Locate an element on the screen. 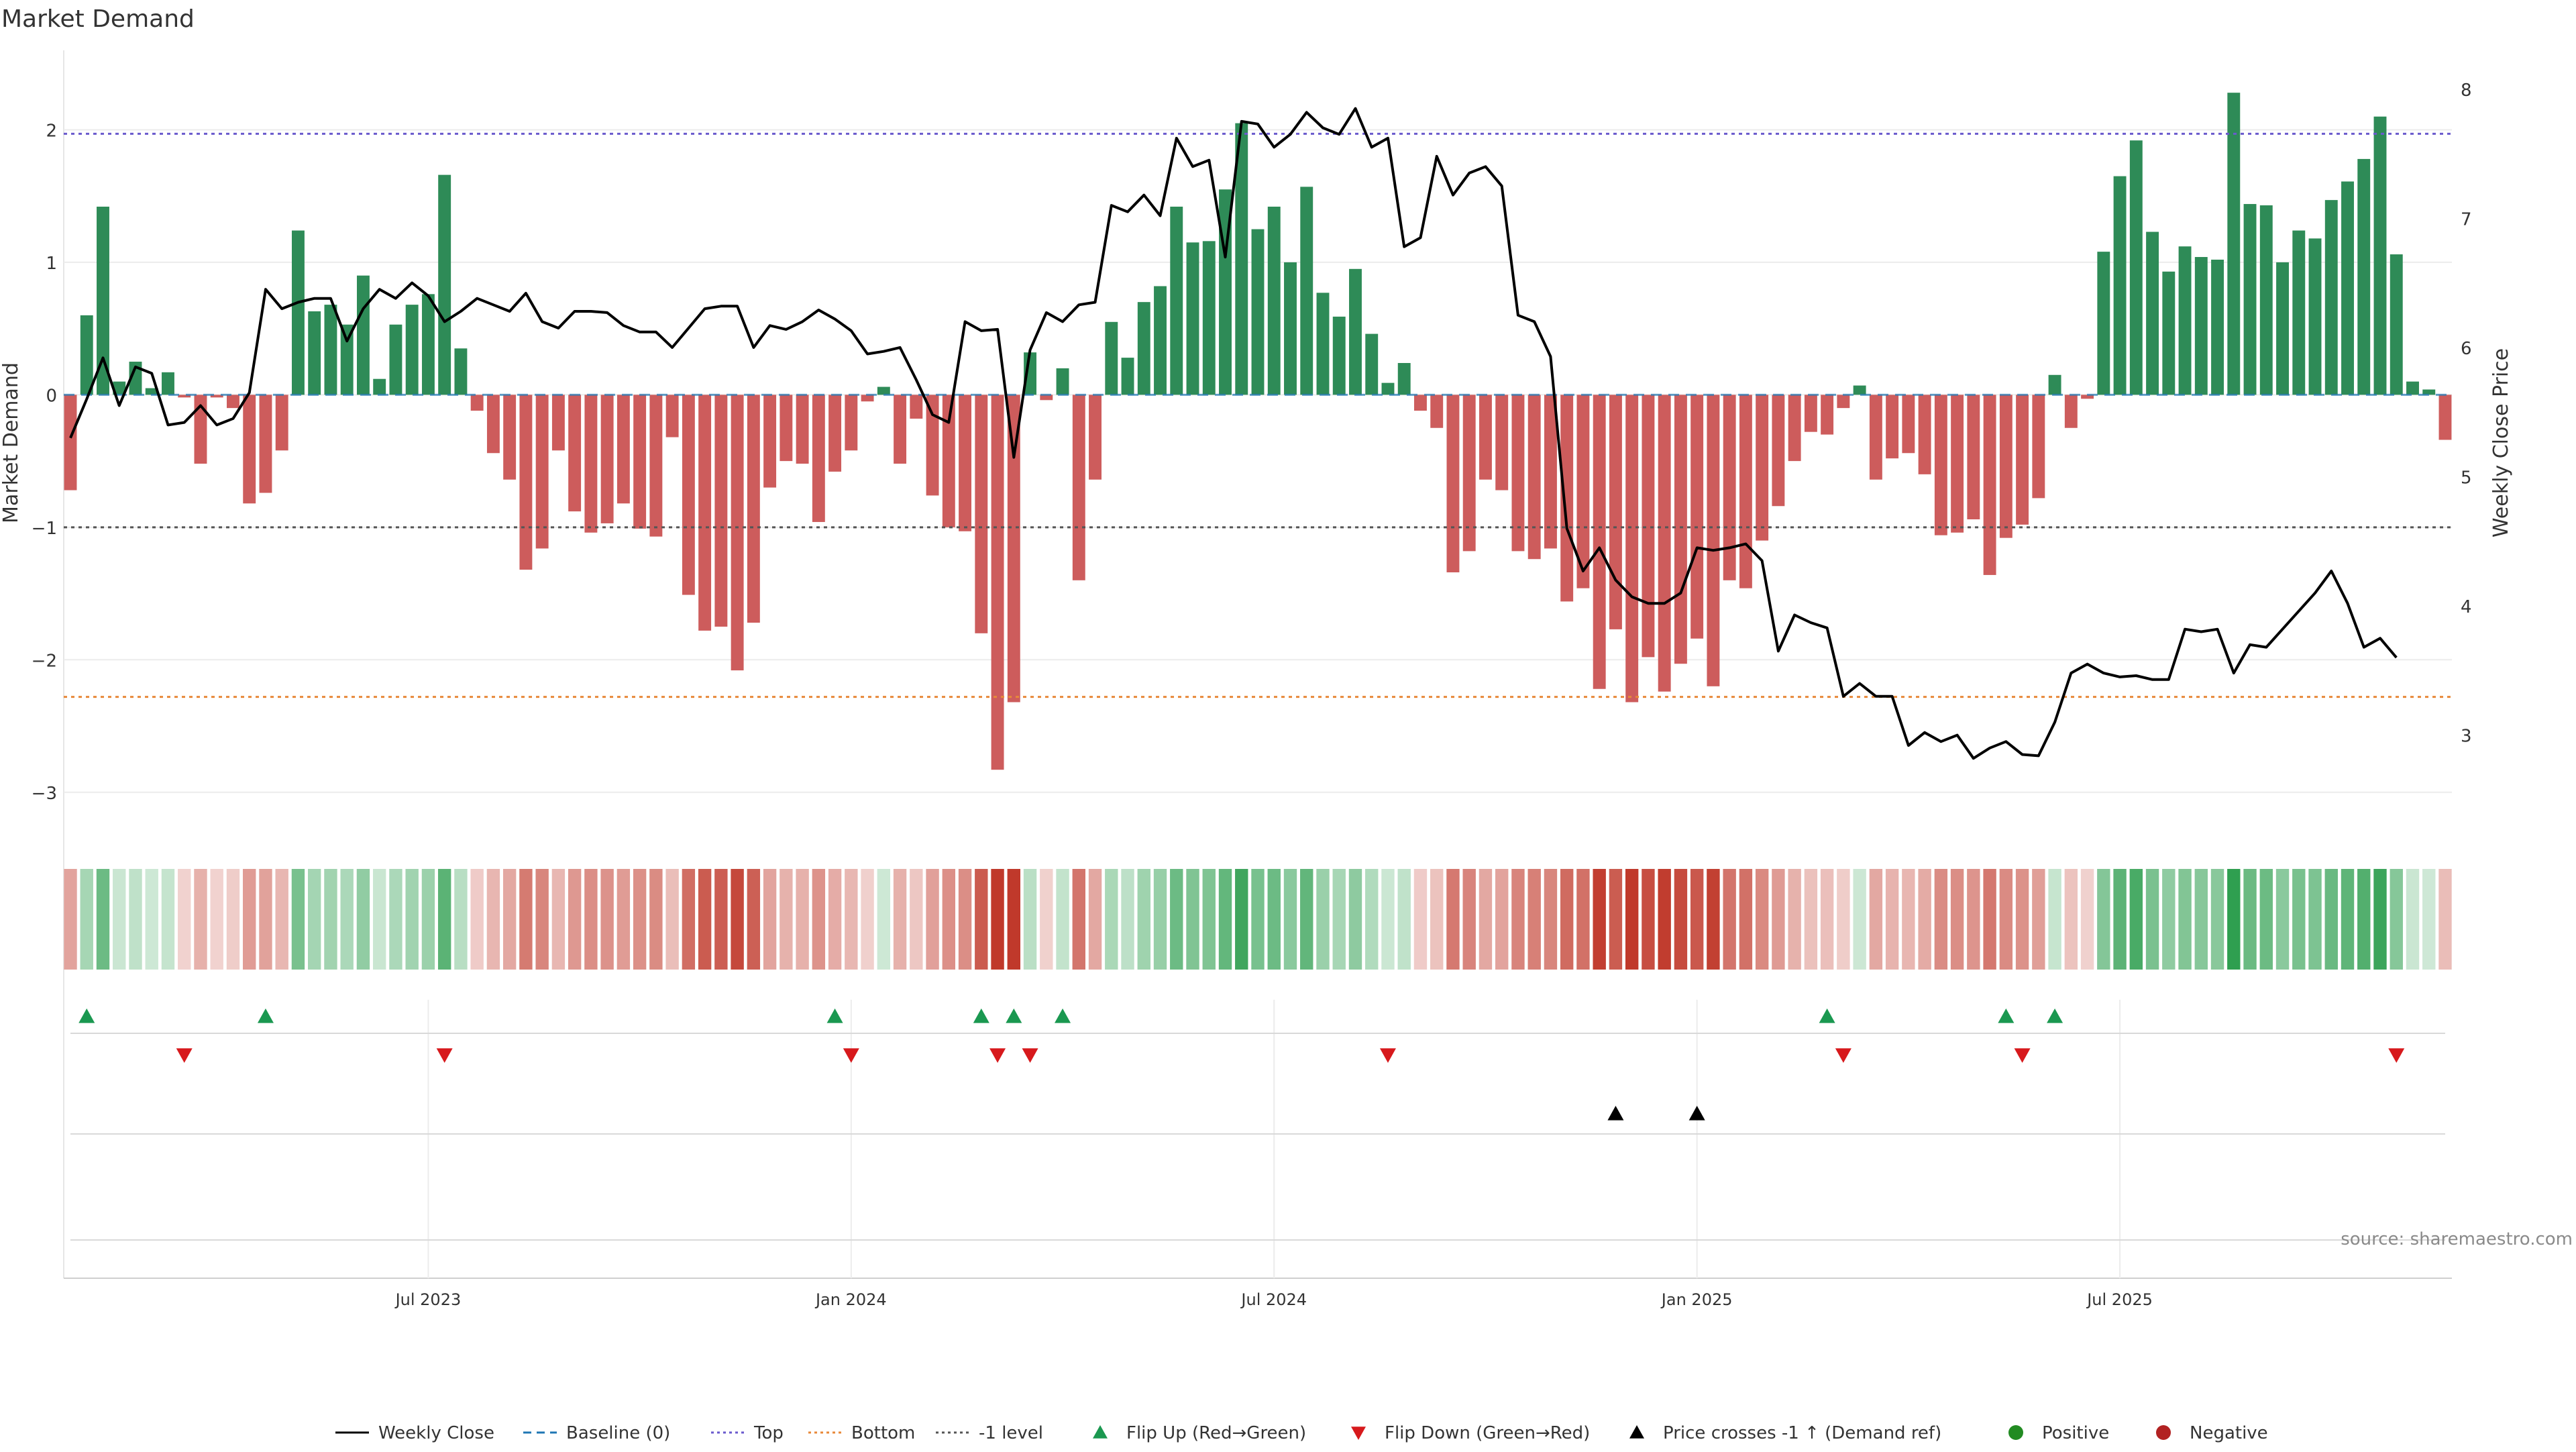  y2-tick-label: 4 is located at coordinates (2466, 607).